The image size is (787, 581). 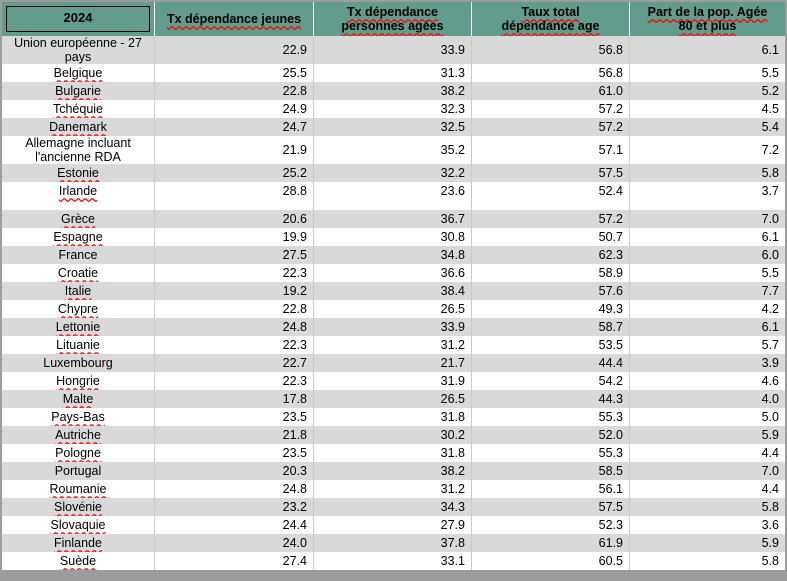 What do you see at coordinates (550, 291) in the screenshot?
I see `value-cell-total-dependency: 57.6` at bounding box center [550, 291].